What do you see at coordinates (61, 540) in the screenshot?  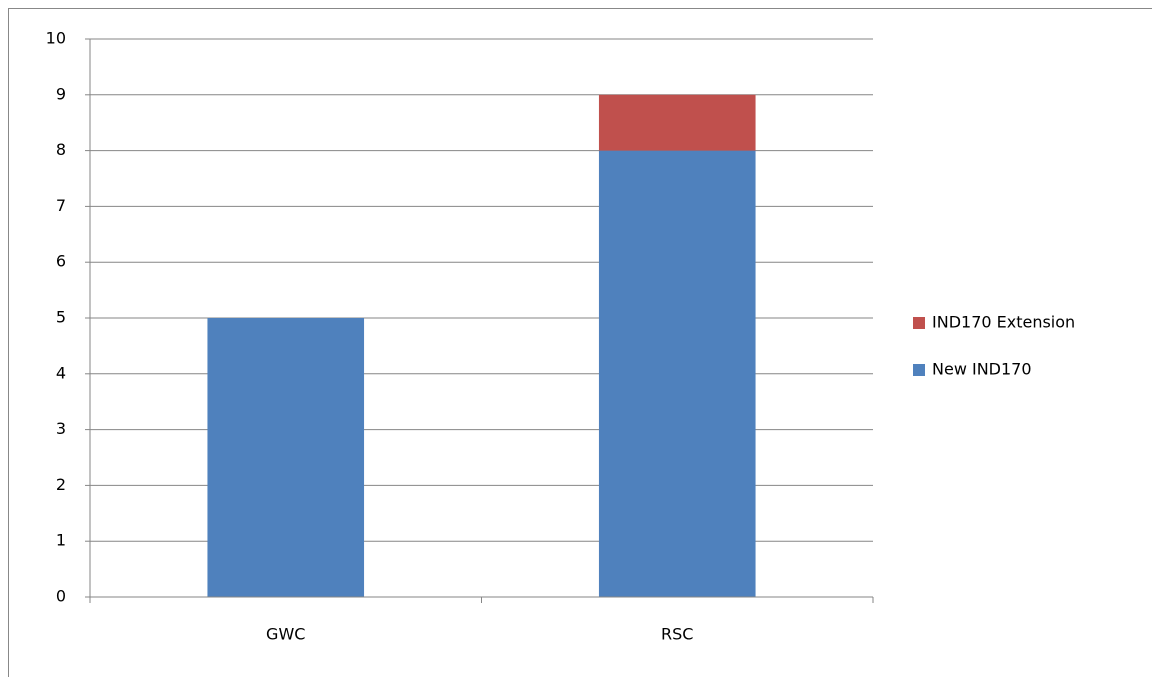 I see `y-tick-label: 1` at bounding box center [61, 540].